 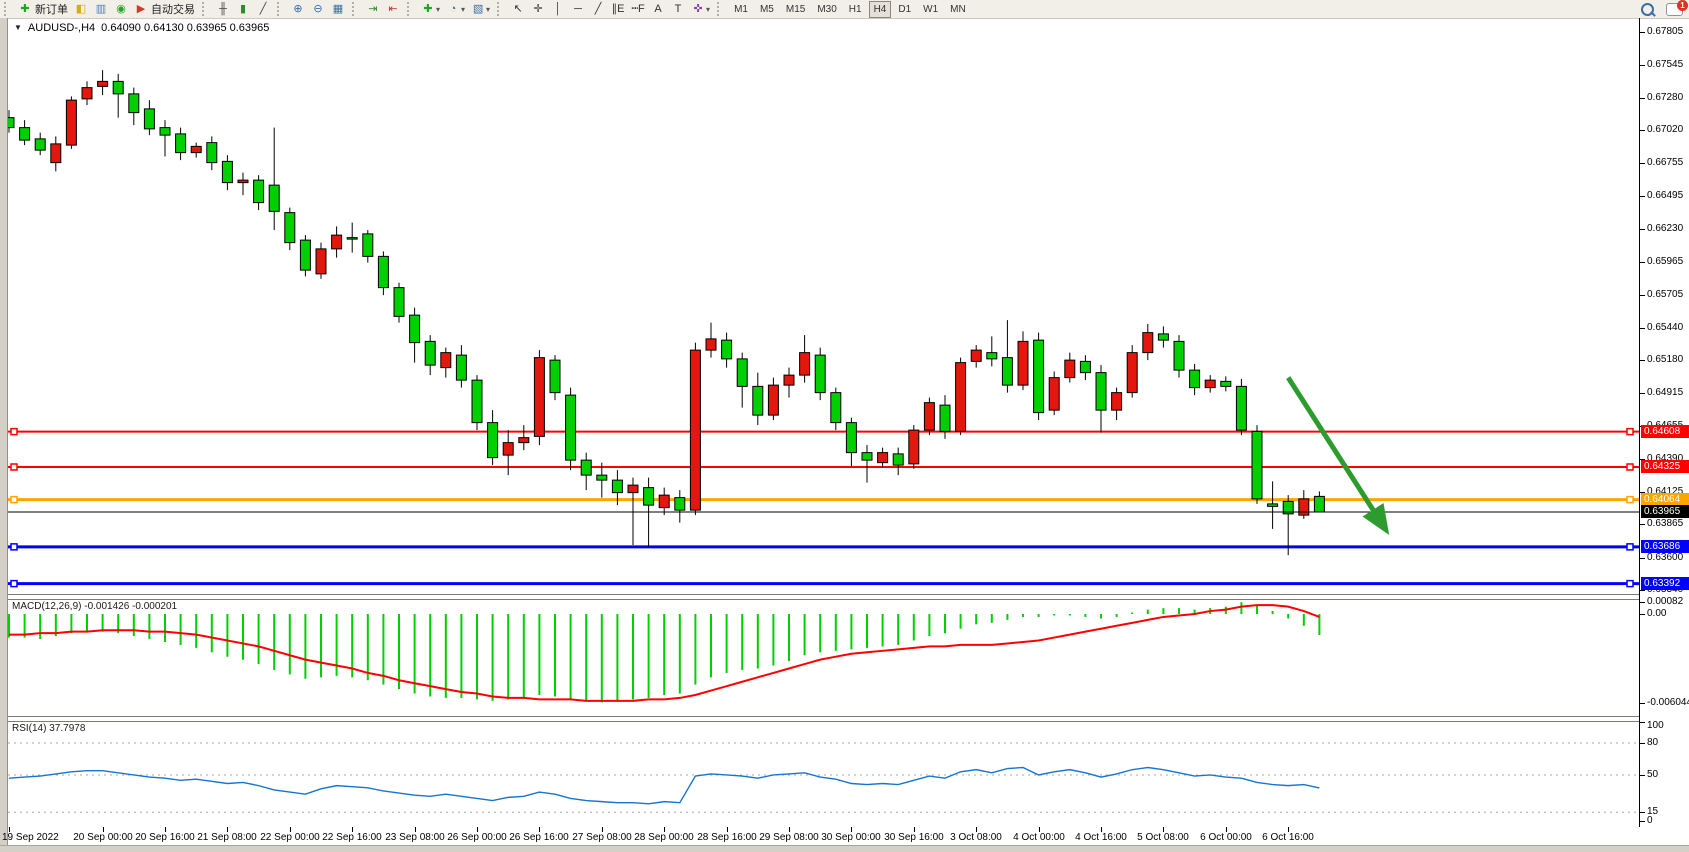 I want to click on time-tick-label: 30 Sep 00:00, so click(x=851, y=837).